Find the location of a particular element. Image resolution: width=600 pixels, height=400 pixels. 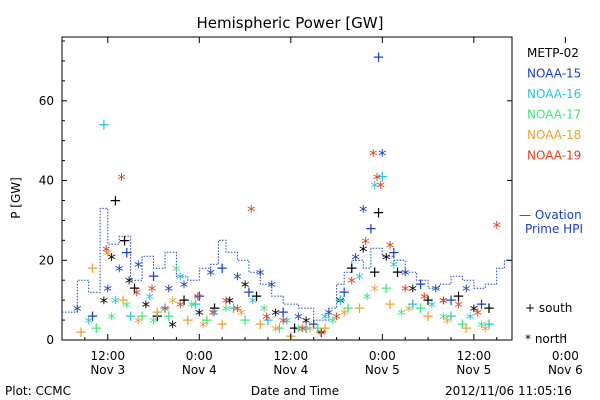

data-point-noaa-19-10: * is located at coordinates (251, 212).